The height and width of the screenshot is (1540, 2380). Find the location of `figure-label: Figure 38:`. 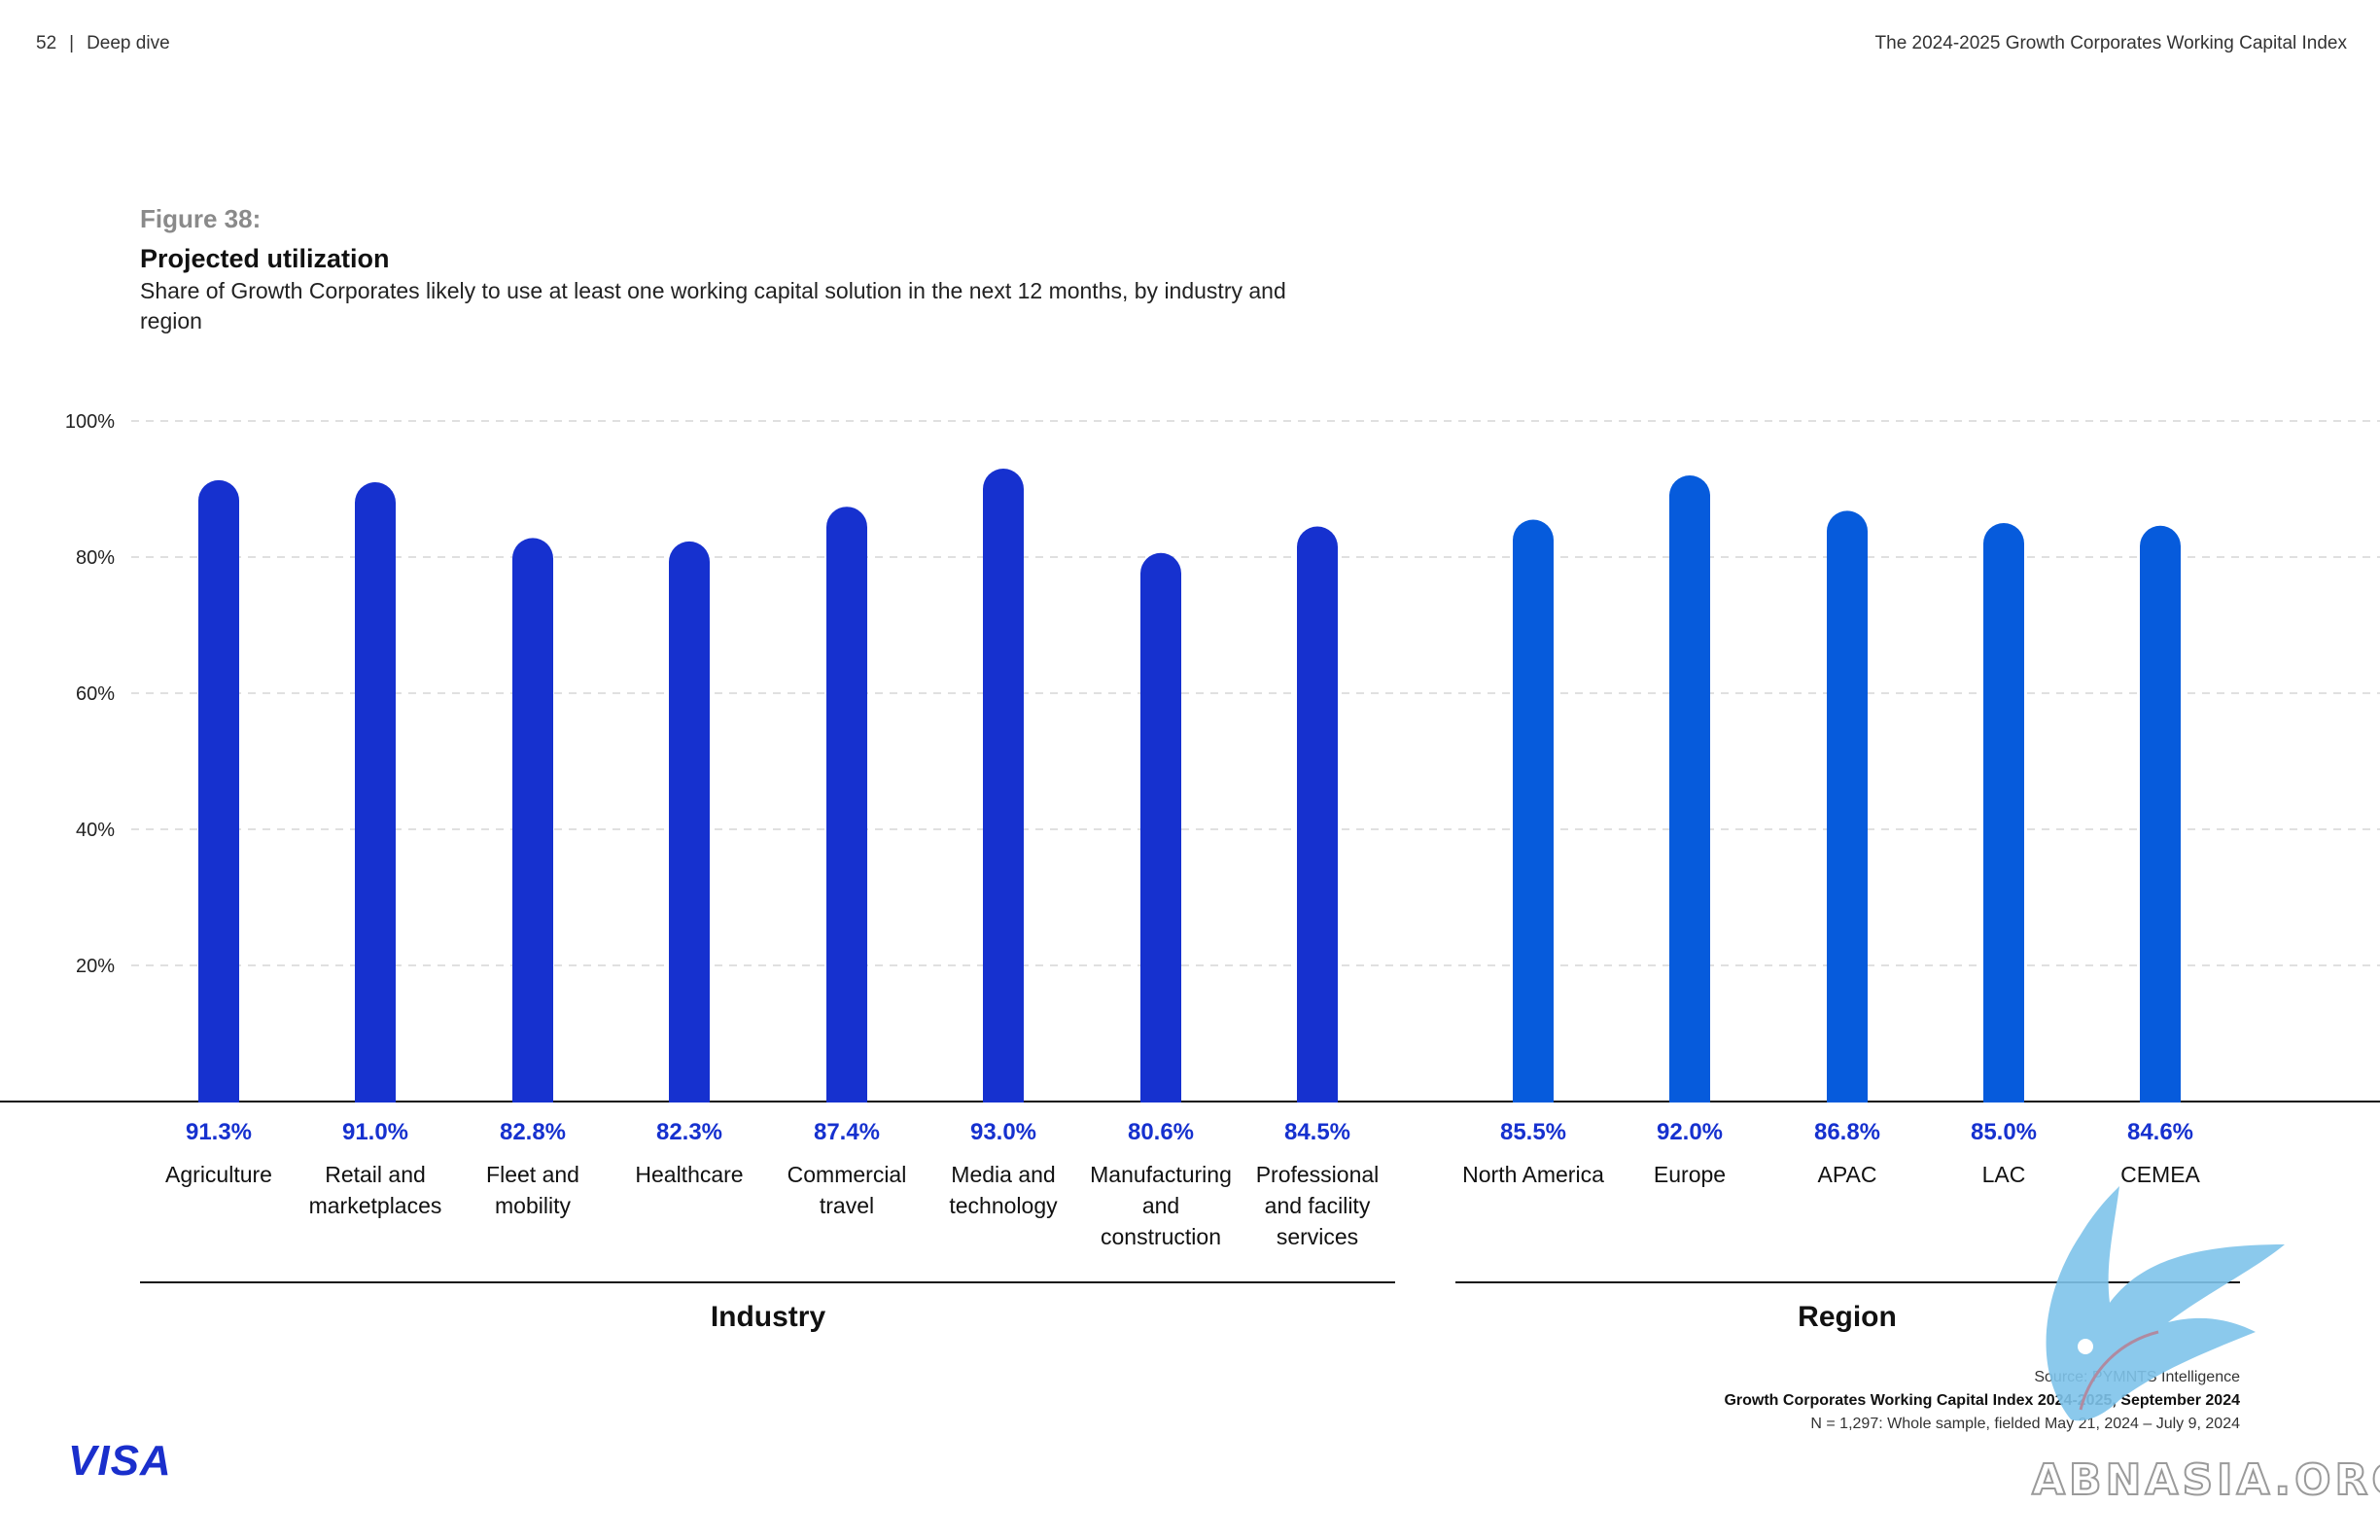

figure-label: Figure 38: is located at coordinates (201, 218).